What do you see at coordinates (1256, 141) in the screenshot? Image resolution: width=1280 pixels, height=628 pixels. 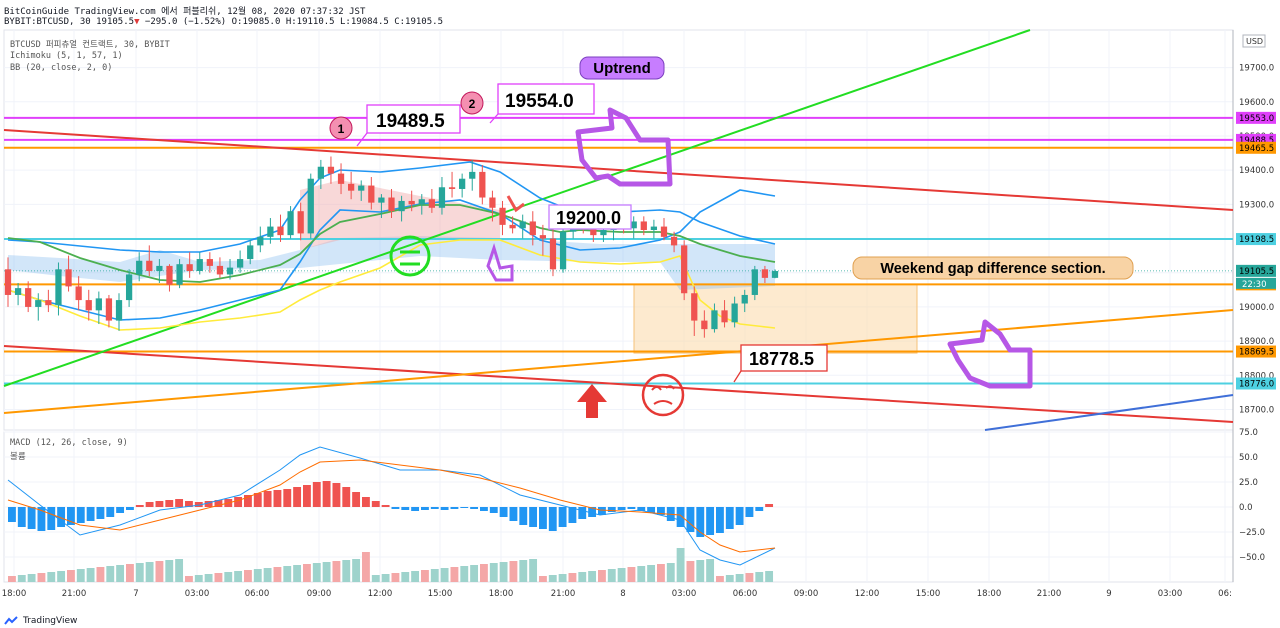 I see `price-tag-label: 19488.5` at bounding box center [1256, 141].